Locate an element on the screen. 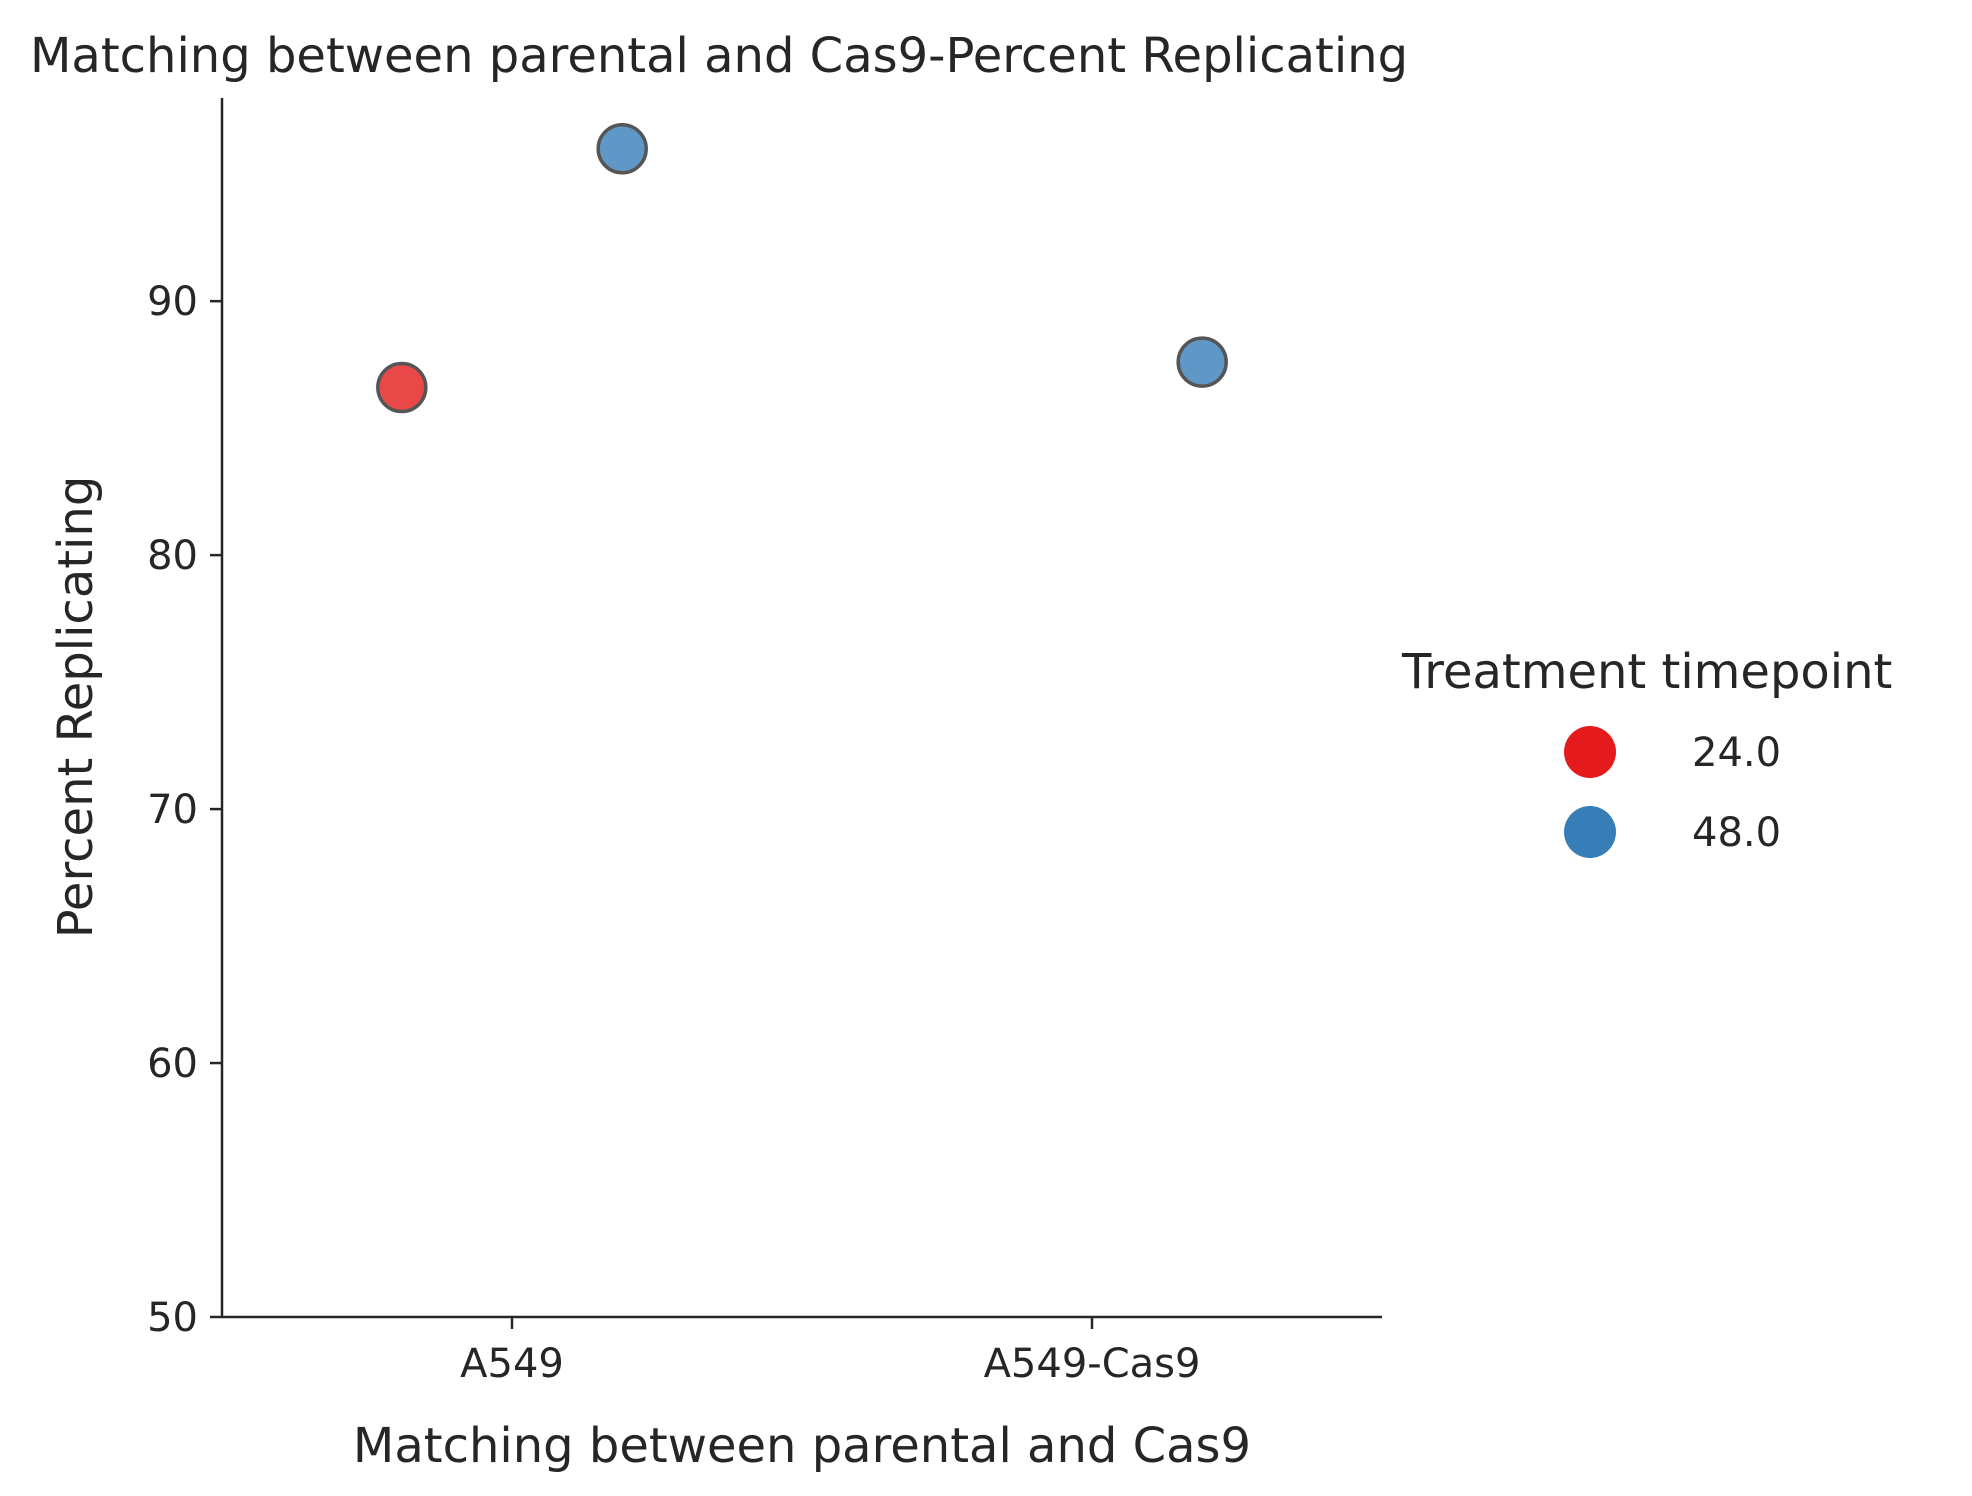  y-axis-label: Percent Replicating is located at coordinates (76, 707).